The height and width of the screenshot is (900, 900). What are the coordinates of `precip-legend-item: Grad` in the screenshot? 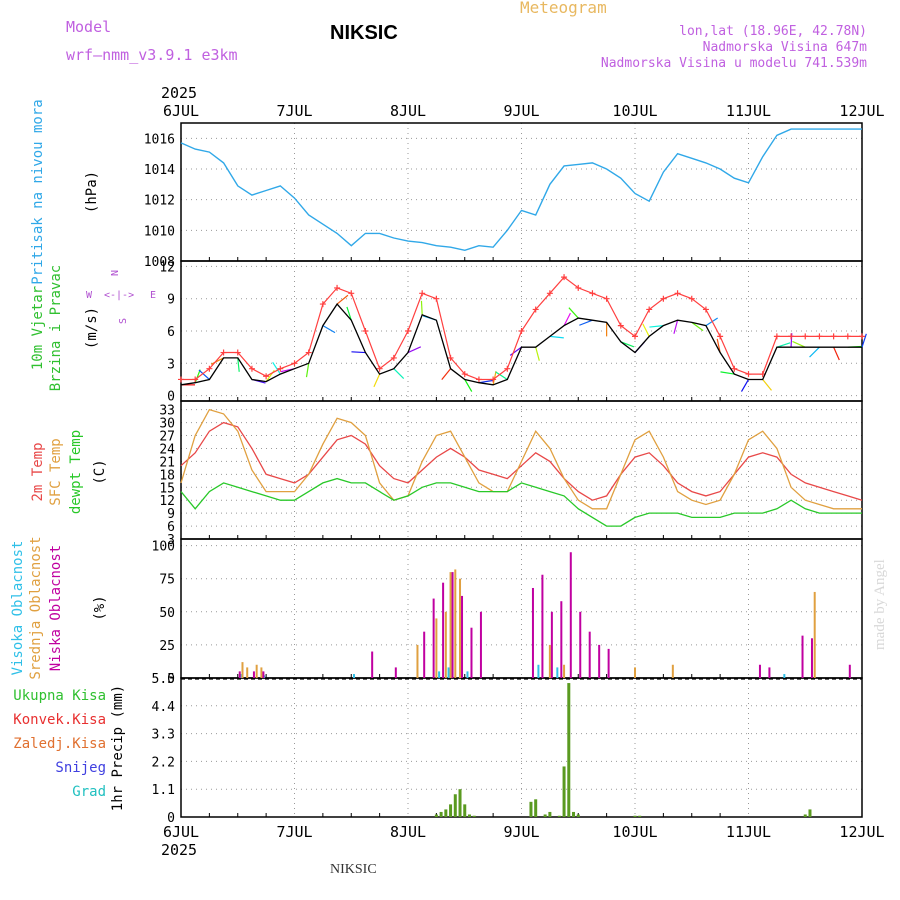 It's located at (89, 792).